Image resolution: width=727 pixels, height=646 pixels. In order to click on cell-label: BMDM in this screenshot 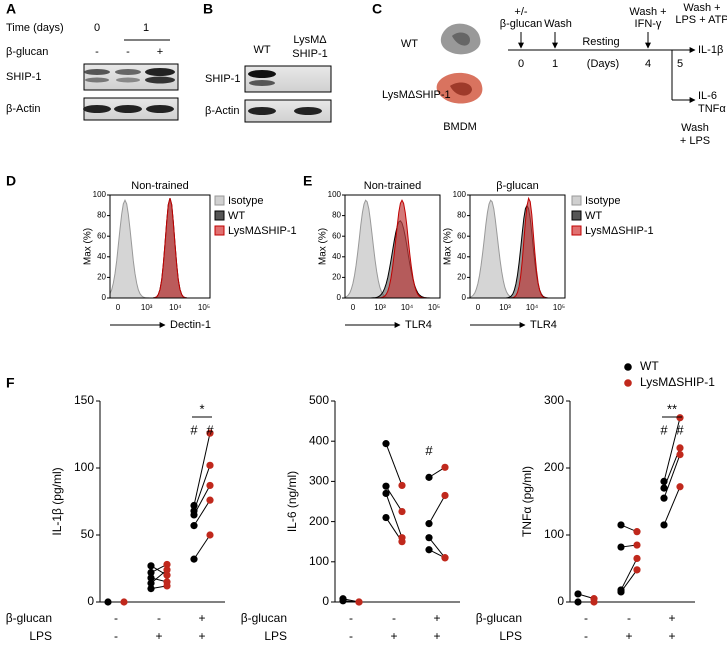, I will do `click(460, 127)`.